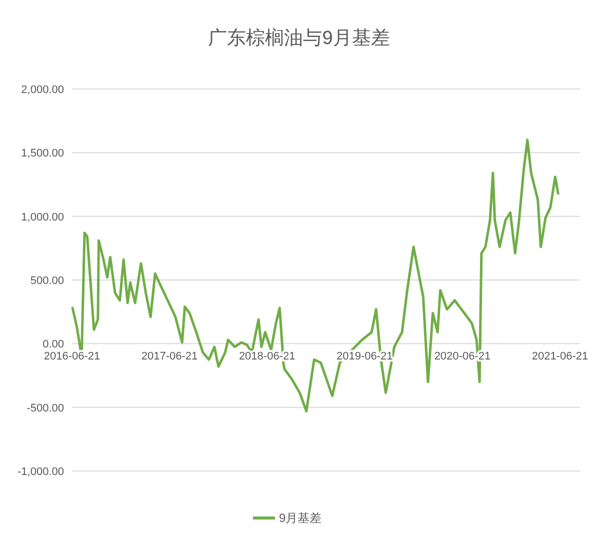  What do you see at coordinates (42, 90) in the screenshot?
I see `y-tick-label: 2,000.00` at bounding box center [42, 90].